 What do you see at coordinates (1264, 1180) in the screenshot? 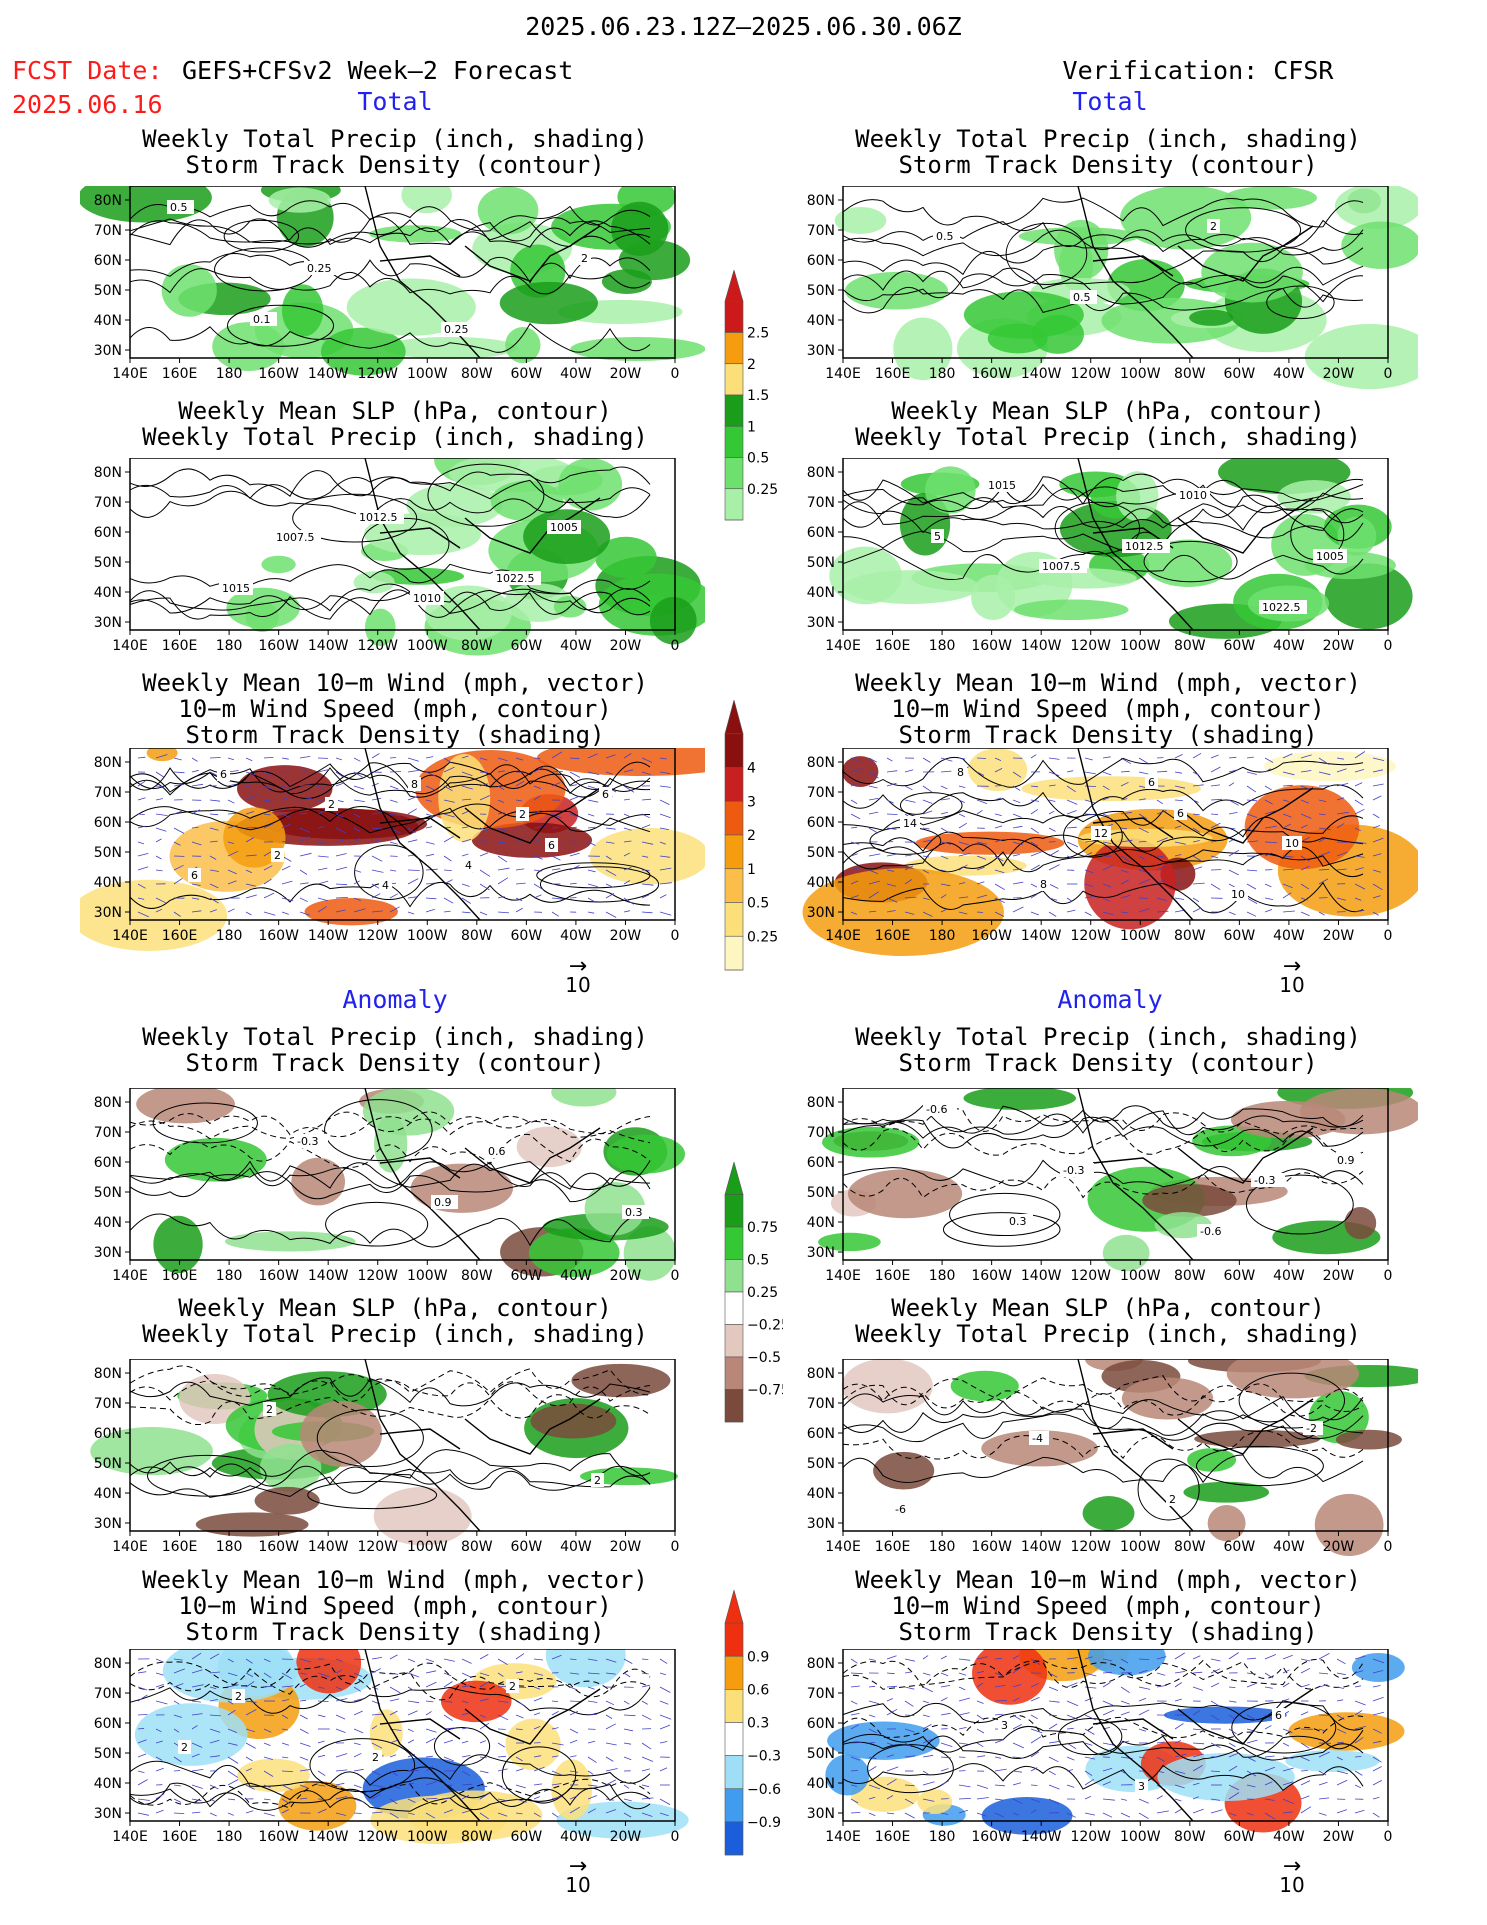
I see `contour-label: -0.3` at bounding box center [1264, 1180].